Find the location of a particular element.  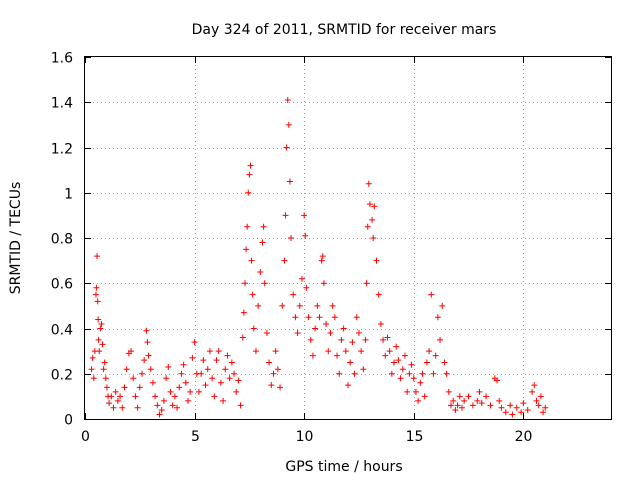

y-tick-label: 1.4 is located at coordinates (62, 104).